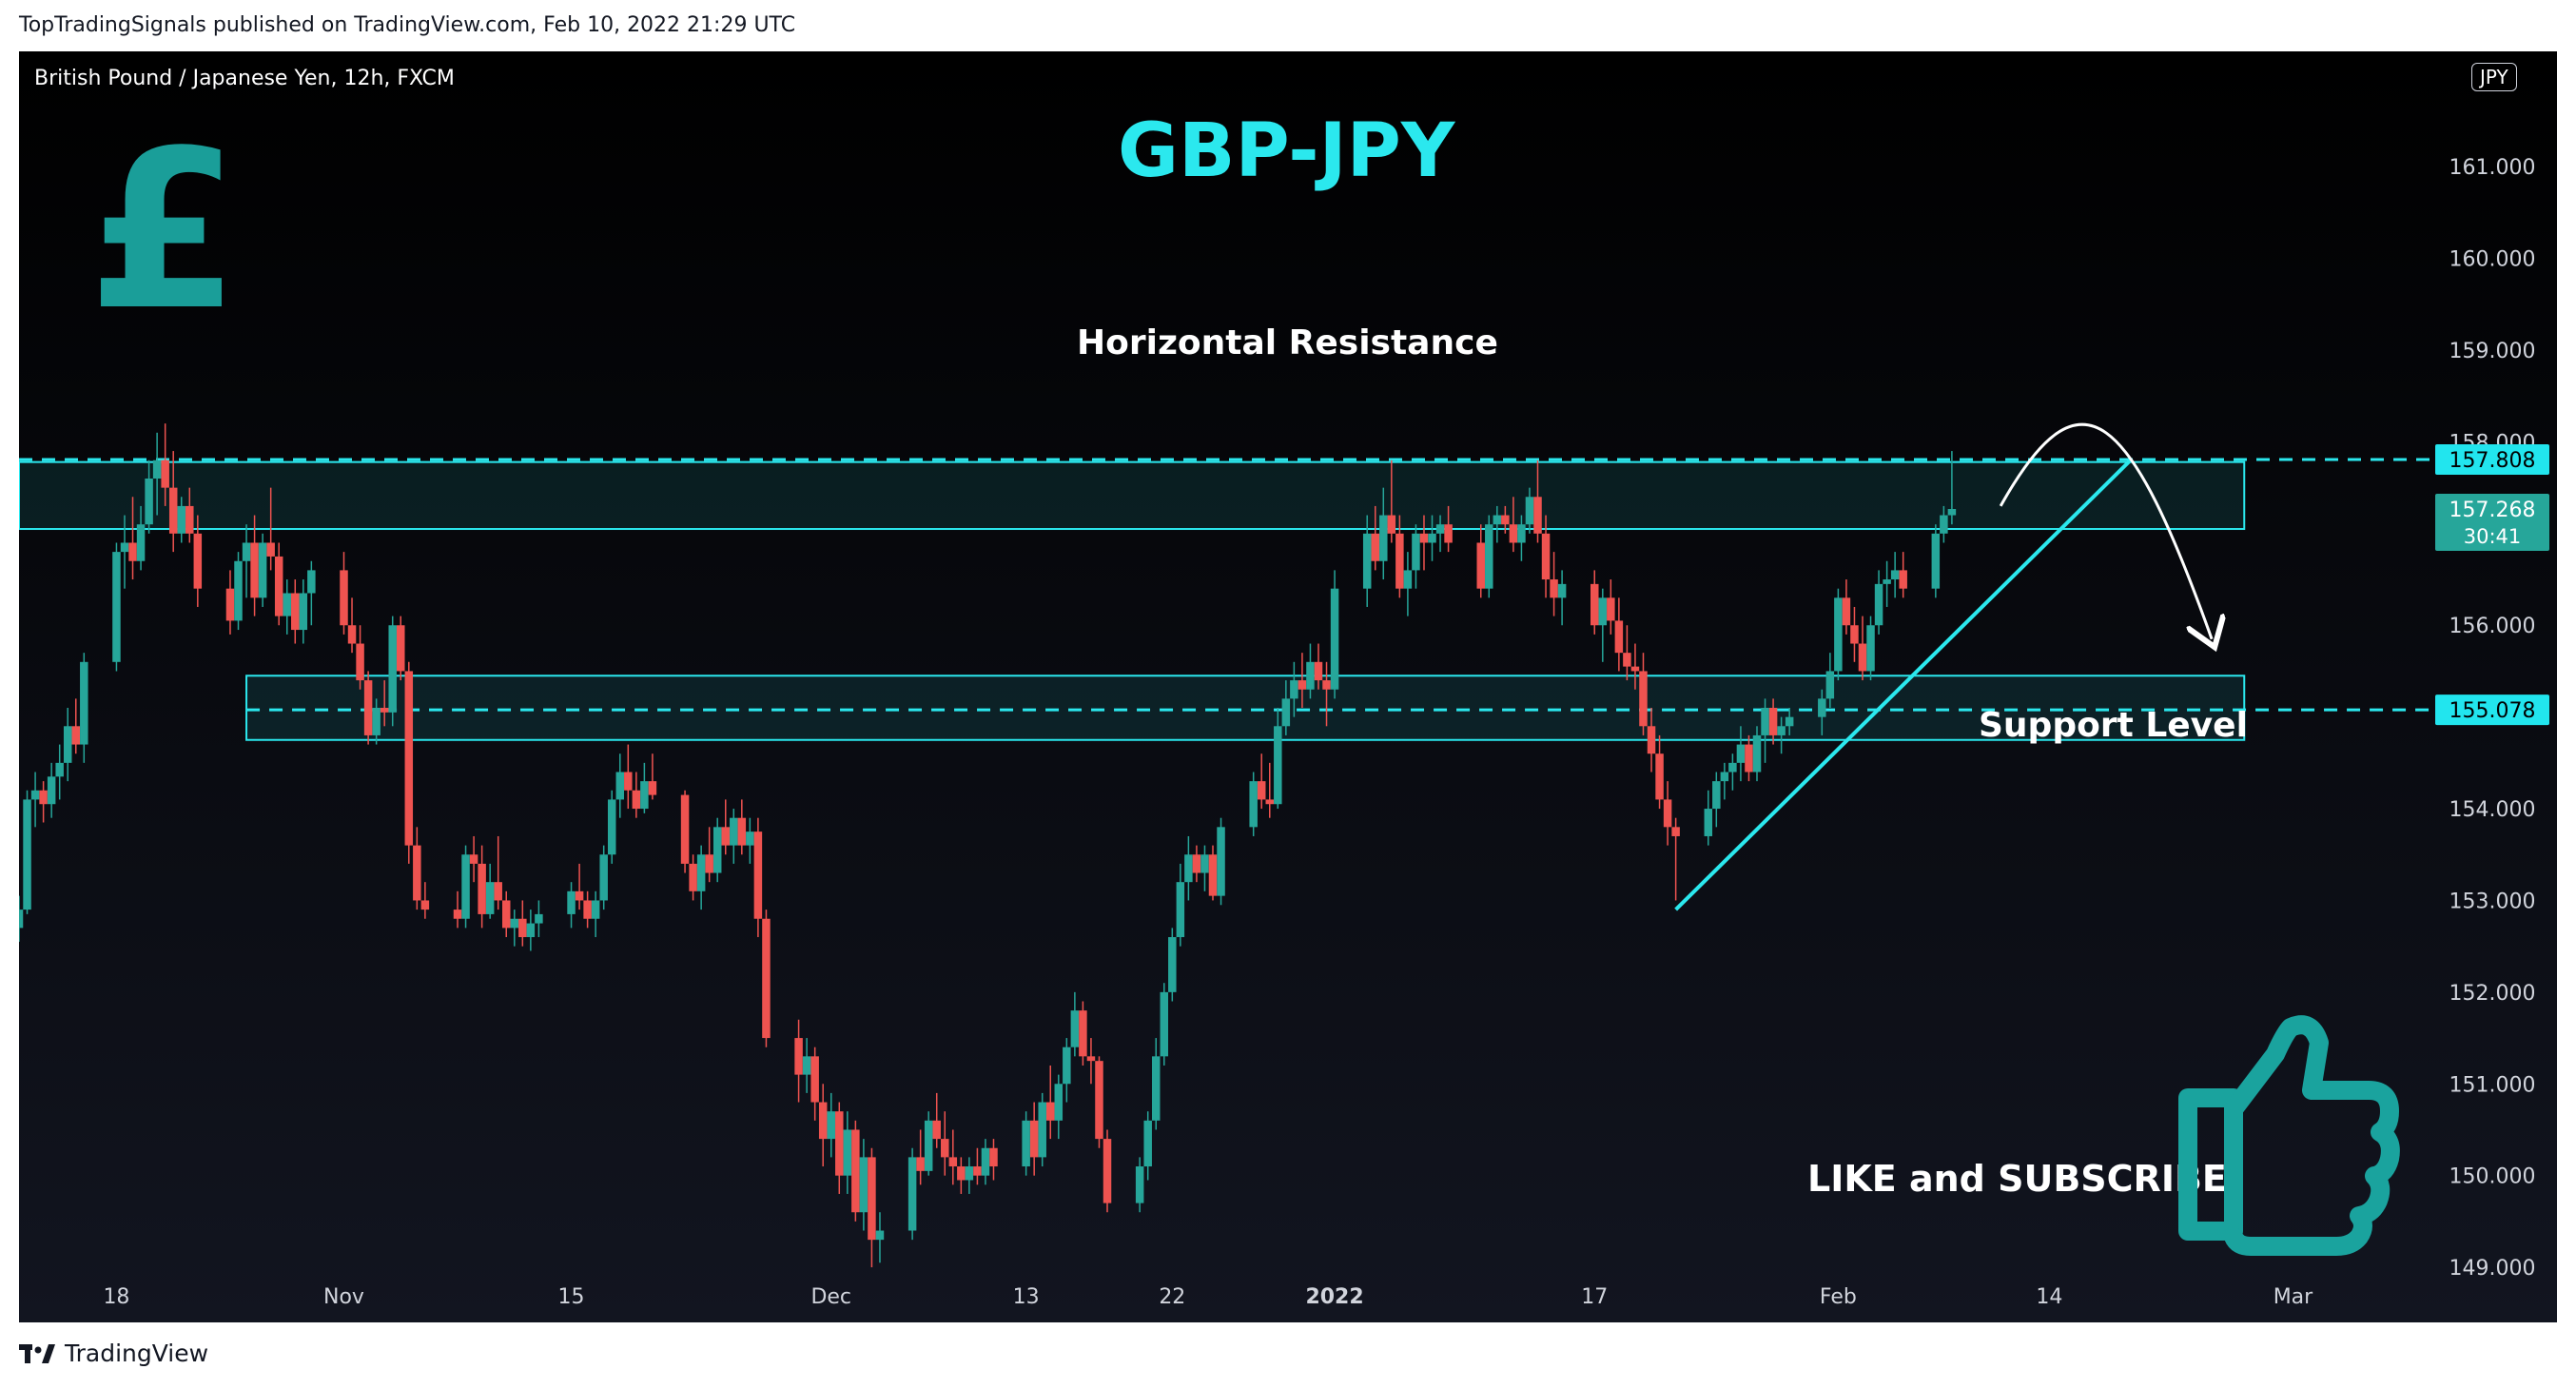  I want to click on trendline, so click(1904, 685).